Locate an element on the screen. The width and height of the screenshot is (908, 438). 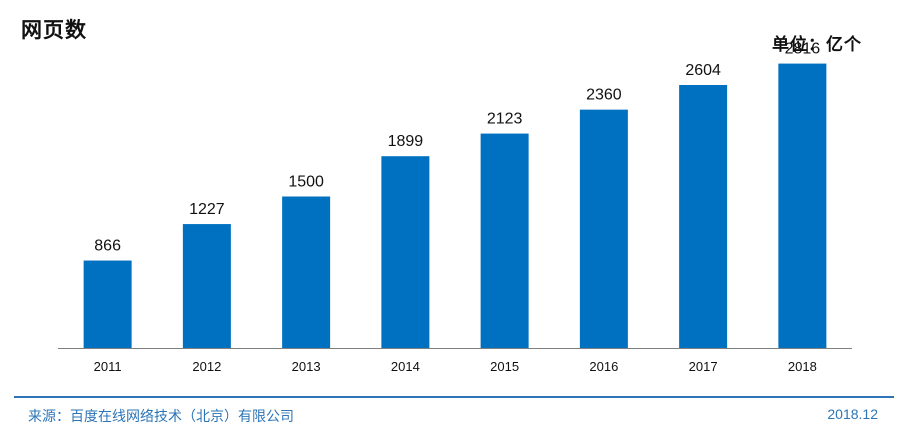
x-tick-label-group: 2011 2012 2013 2014 2015 2016 2017 2018 is located at coordinates (455, 366).